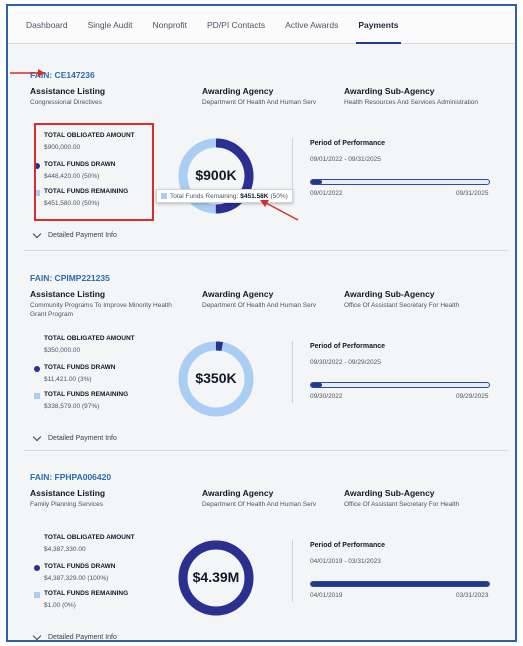 This screenshot has width=523, height=646. I want to click on tooltip-percent: (50%), so click(279, 196).